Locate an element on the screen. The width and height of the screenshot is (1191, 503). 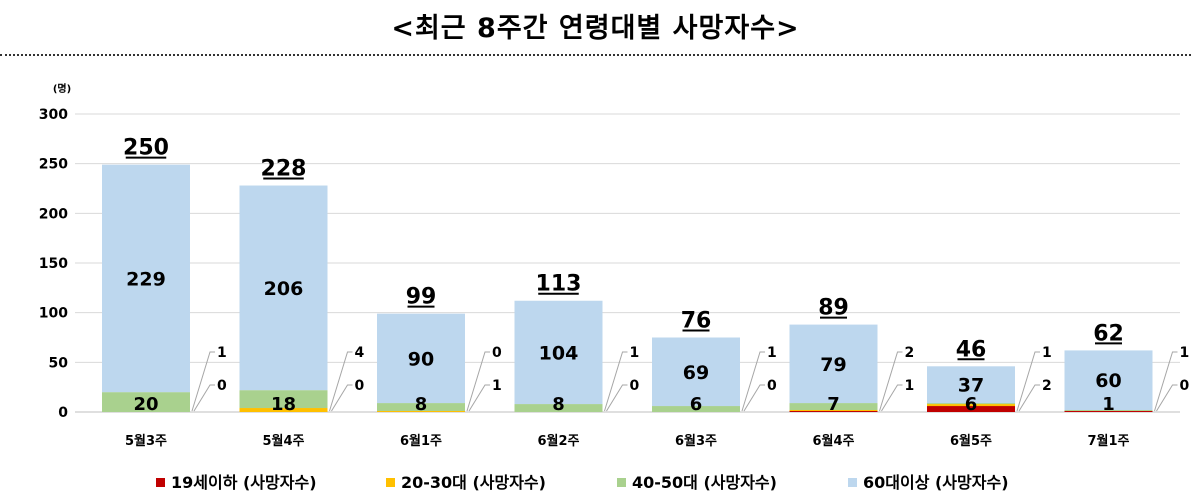
y-tick-label: 300 is located at coordinates (53, 115).